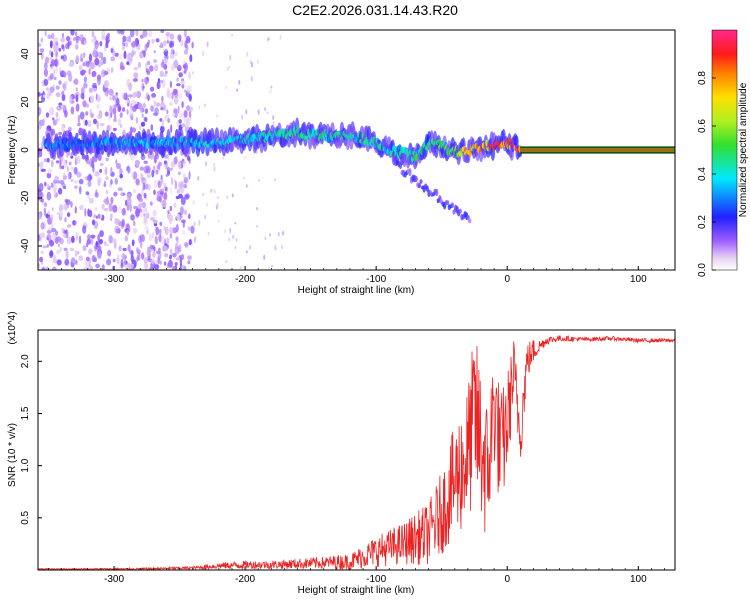  What do you see at coordinates (702, 78) in the screenshot?
I see `colorbar-tick-label: 0.8` at bounding box center [702, 78].